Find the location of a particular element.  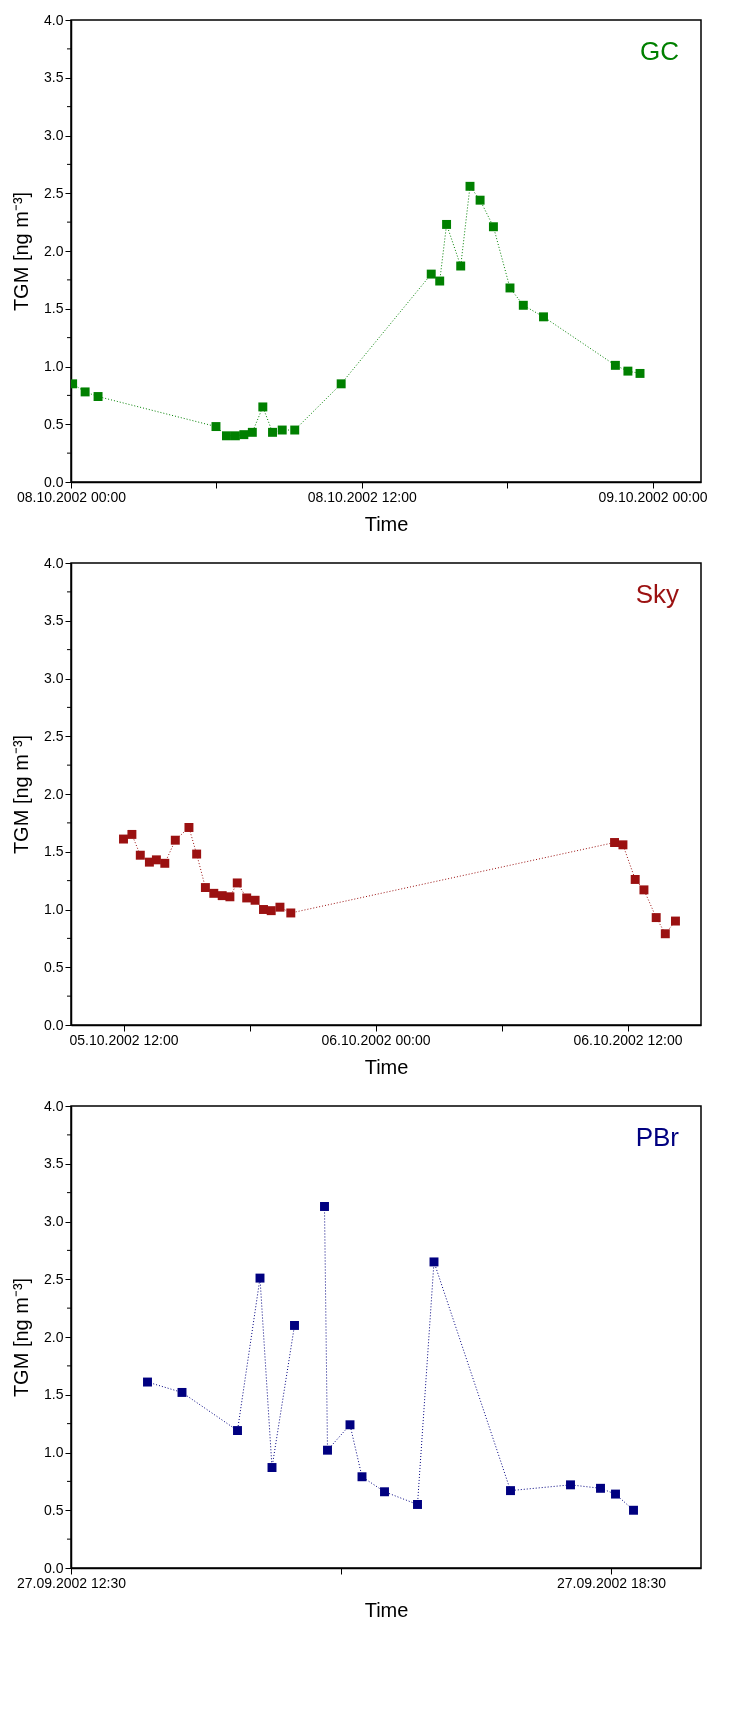

text: Sky is located at coordinates (657, 594).